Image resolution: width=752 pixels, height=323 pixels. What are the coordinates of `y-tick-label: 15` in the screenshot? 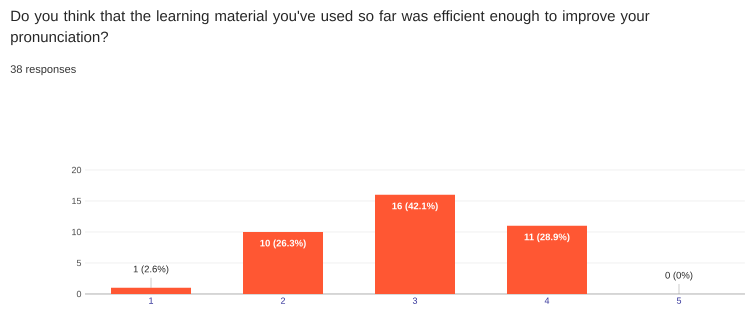 It's located at (77, 201).